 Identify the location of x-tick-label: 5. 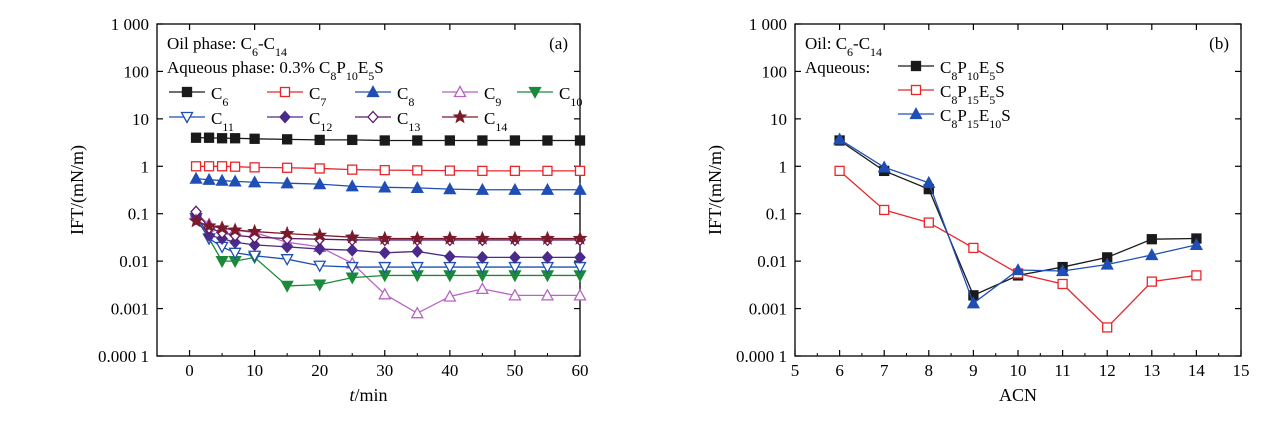
(795, 370).